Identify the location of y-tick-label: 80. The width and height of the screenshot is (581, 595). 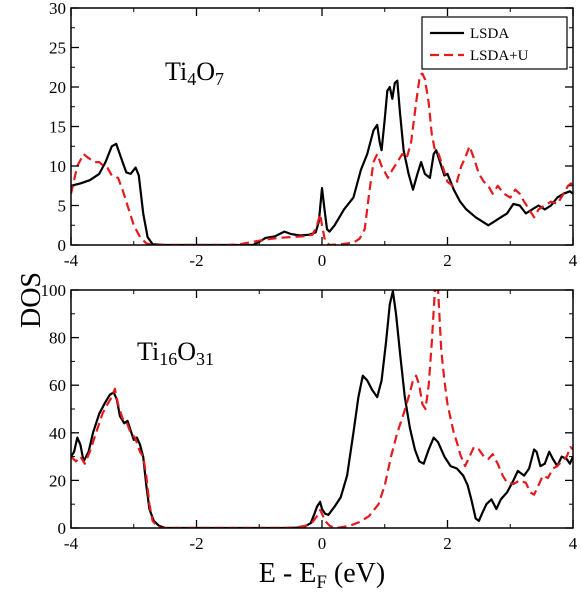
(57, 338).